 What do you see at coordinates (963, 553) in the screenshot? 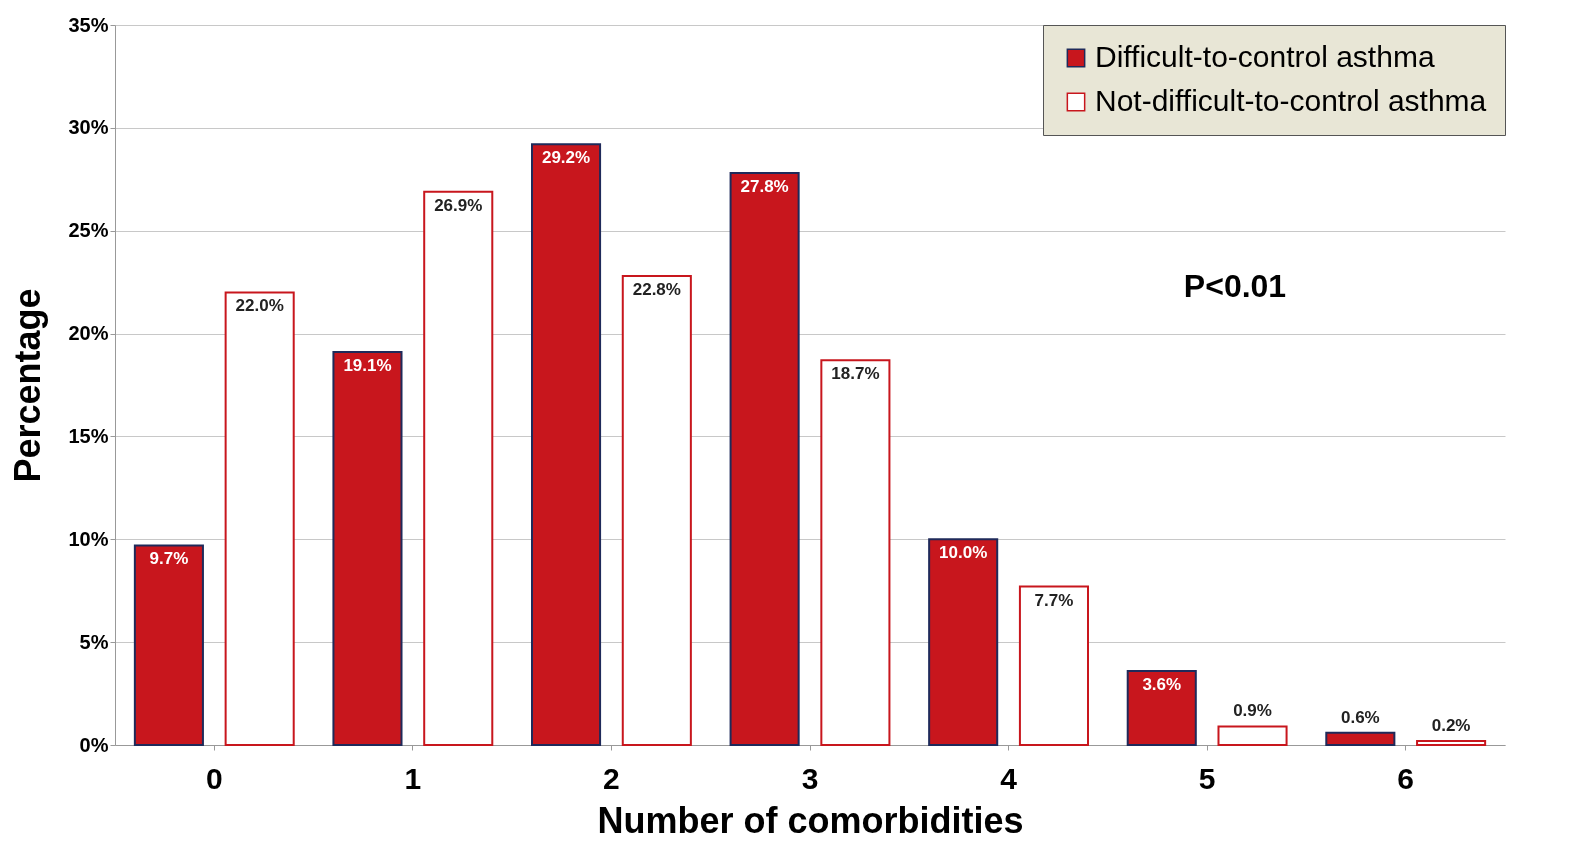
I see `data-label: 10.0%` at bounding box center [963, 553].